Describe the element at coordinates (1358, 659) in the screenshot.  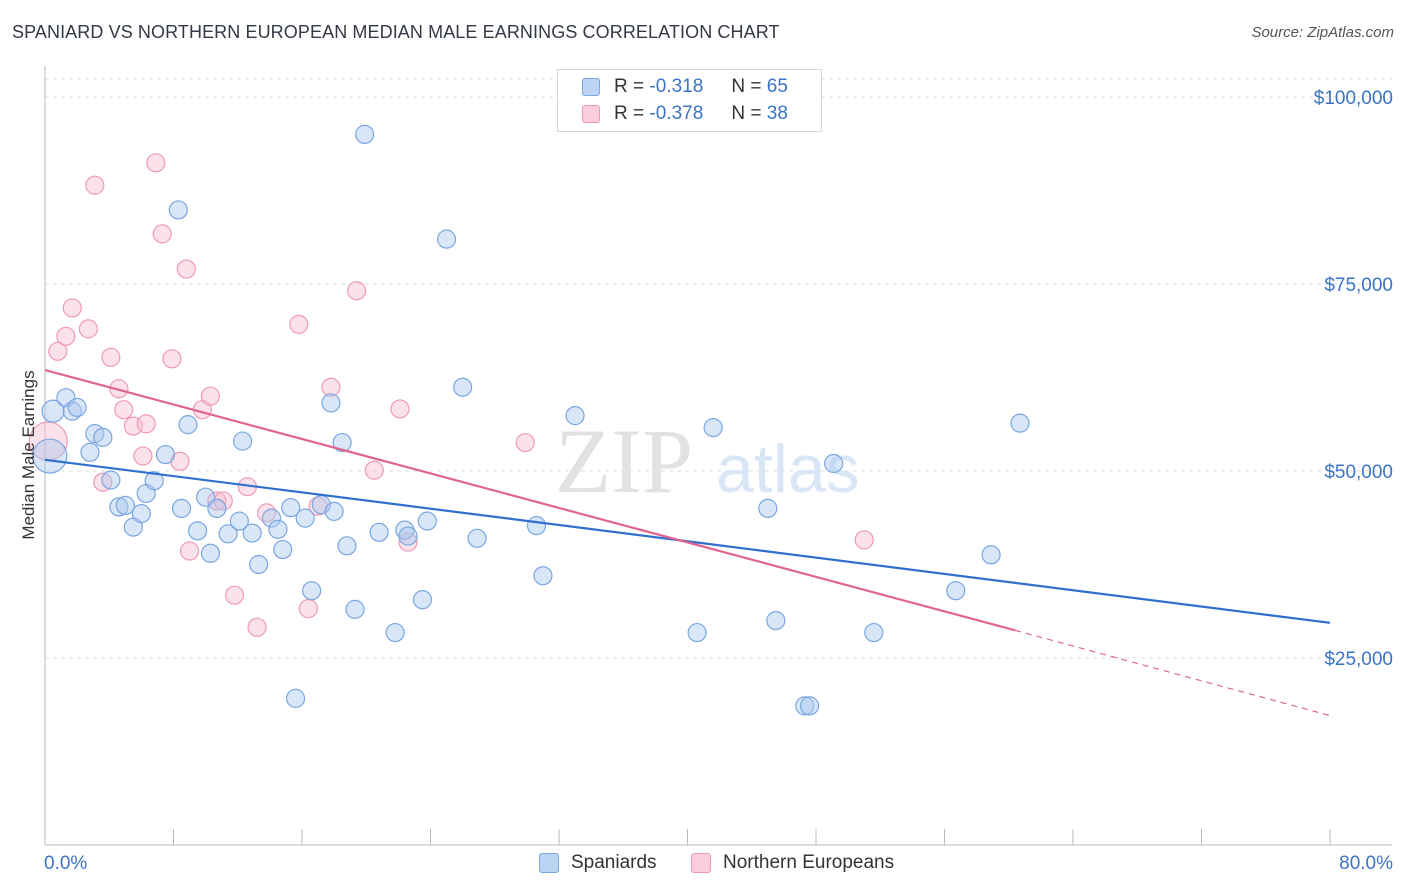
I see `y-tick-label: $25,000` at that location.